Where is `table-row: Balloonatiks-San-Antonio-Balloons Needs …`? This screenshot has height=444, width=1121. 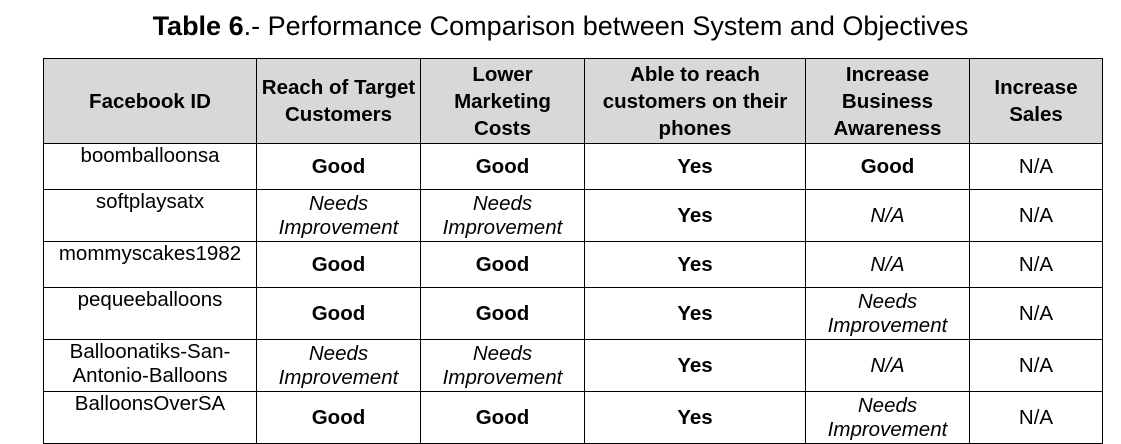 table-row: Balloonatiks-San-Antonio-Balloons Needs … is located at coordinates (573, 365).